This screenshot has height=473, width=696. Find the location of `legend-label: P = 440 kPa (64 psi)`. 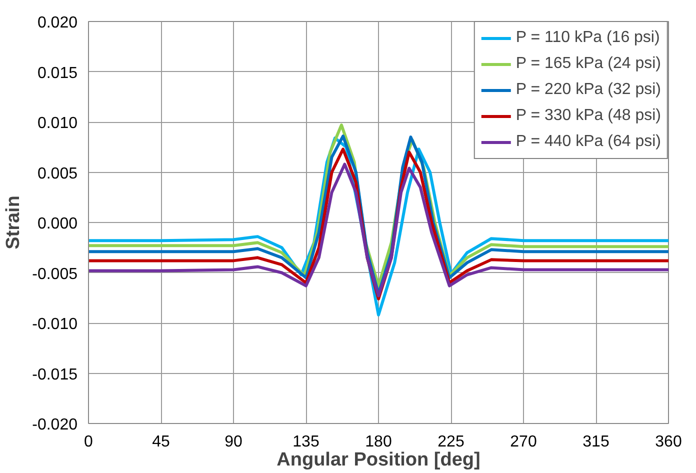

legend-label: P = 440 kPa (64 psi) is located at coordinates (588, 142).